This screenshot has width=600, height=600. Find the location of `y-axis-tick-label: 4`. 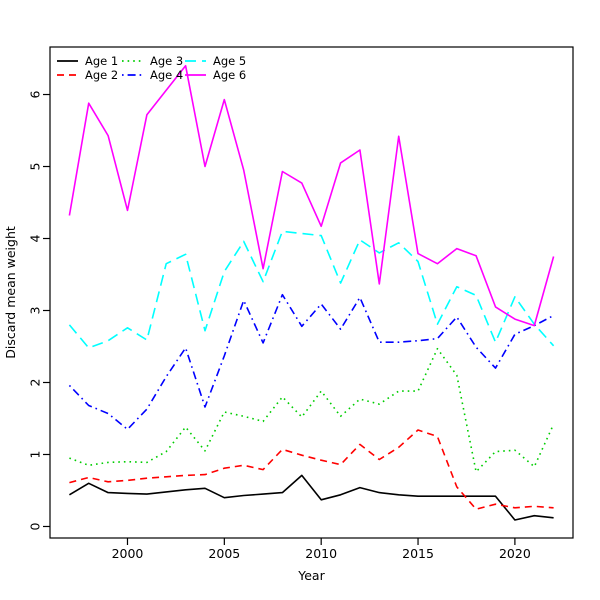

y-axis-tick-label: 4 is located at coordinates (35, 238).